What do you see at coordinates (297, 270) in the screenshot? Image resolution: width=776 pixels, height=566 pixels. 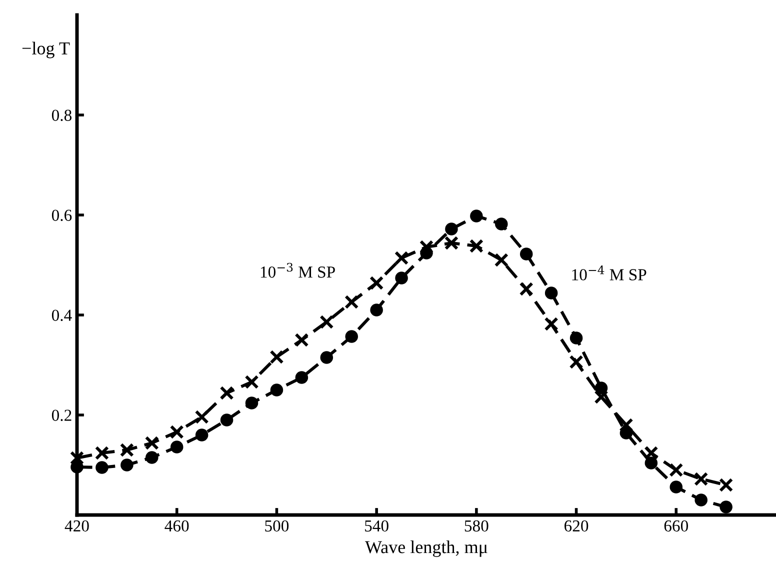 I see `series-label: 10$^{−3}$ M SP` at bounding box center [297, 270].